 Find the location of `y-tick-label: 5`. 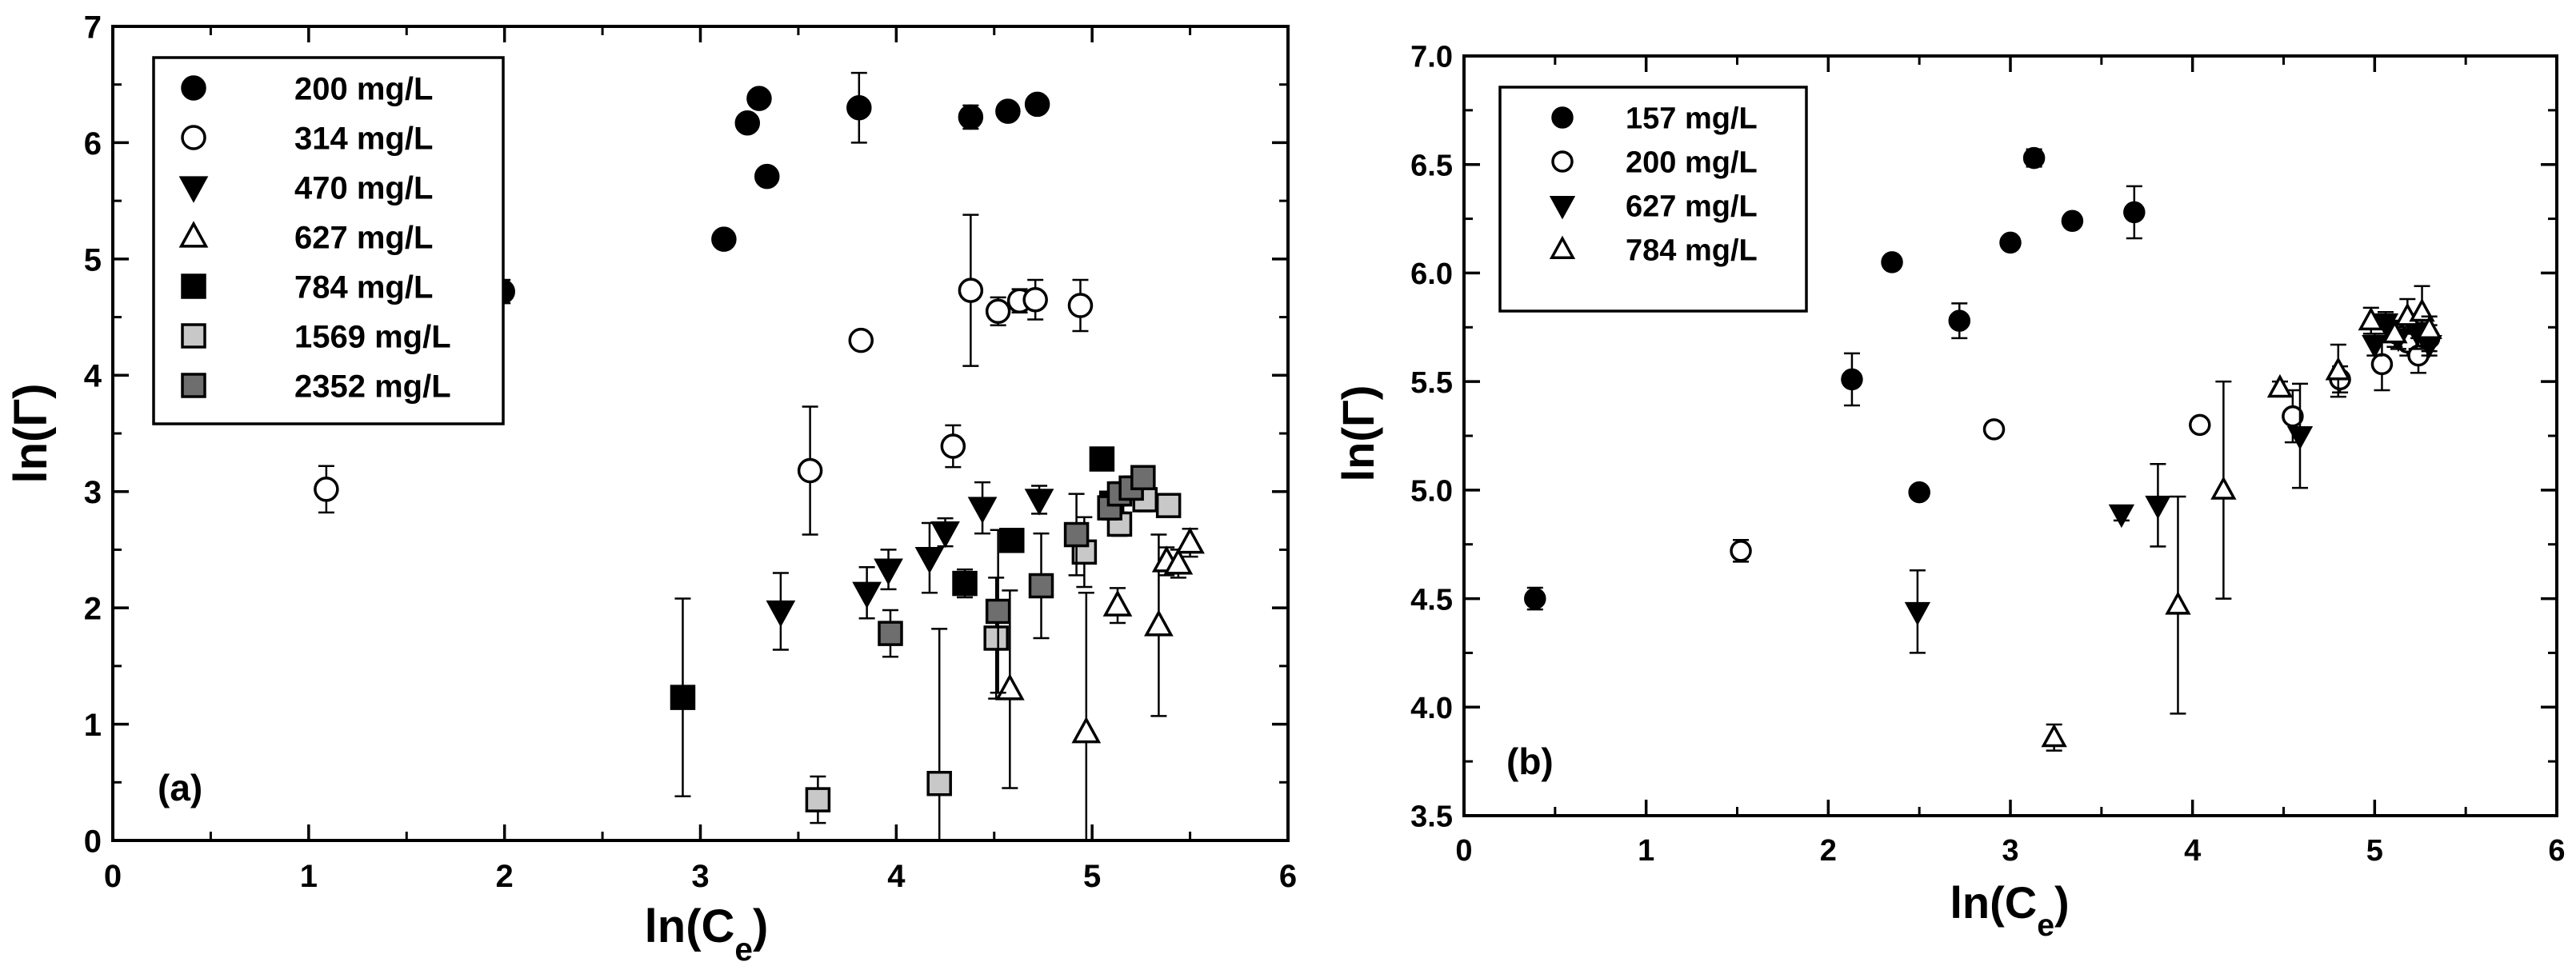

y-tick-label: 5 is located at coordinates (93, 259).